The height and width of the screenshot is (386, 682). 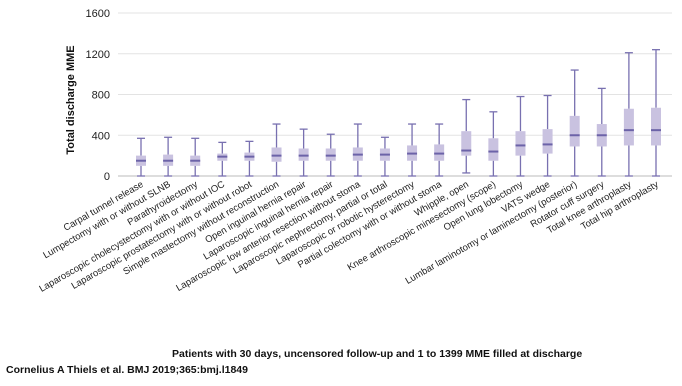 I want to click on y-axis-label: Total discharge MME, so click(x=71, y=99).